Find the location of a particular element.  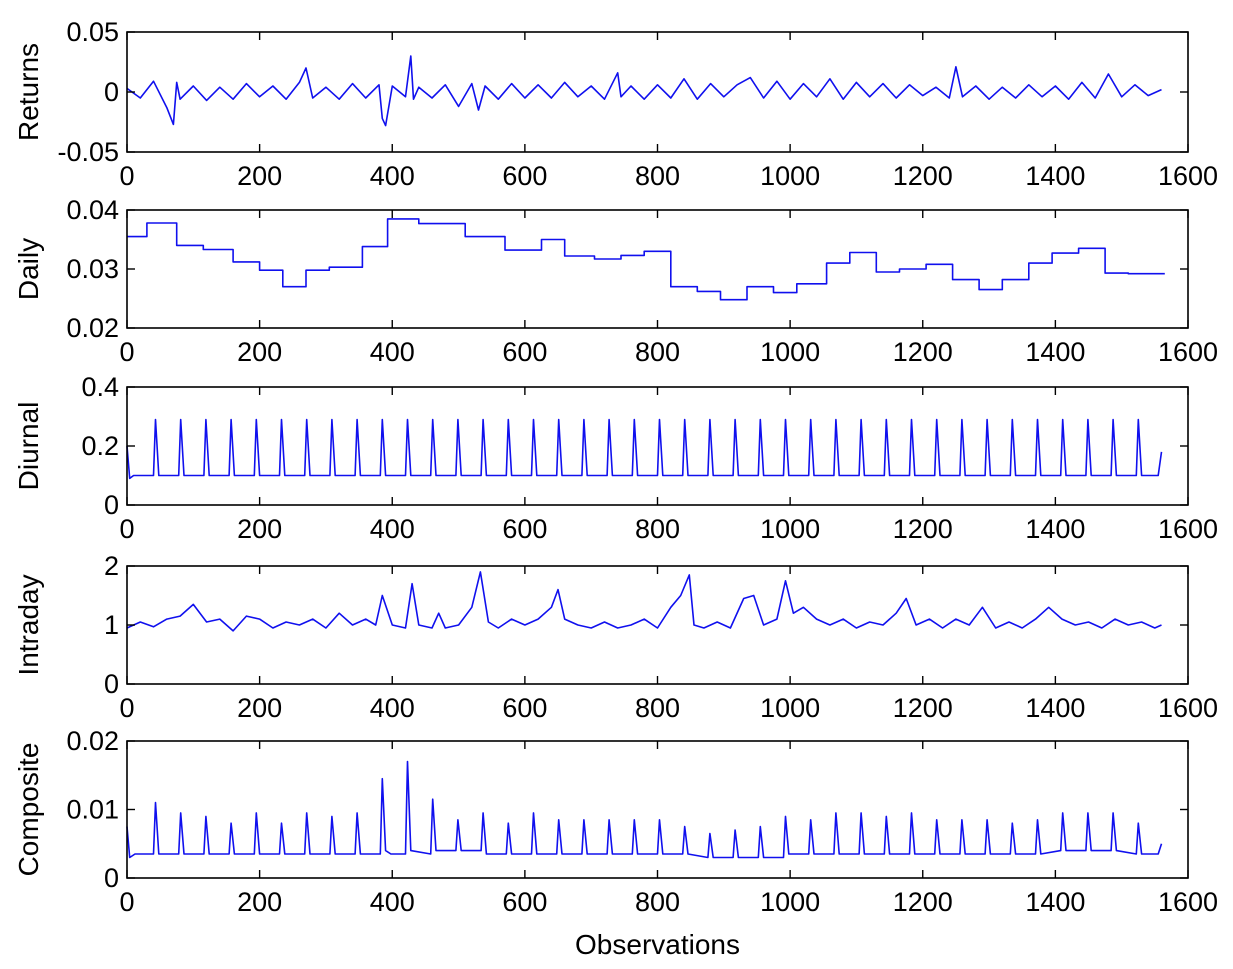

y-axis-label: Intraday is located at coordinates (28, 624).